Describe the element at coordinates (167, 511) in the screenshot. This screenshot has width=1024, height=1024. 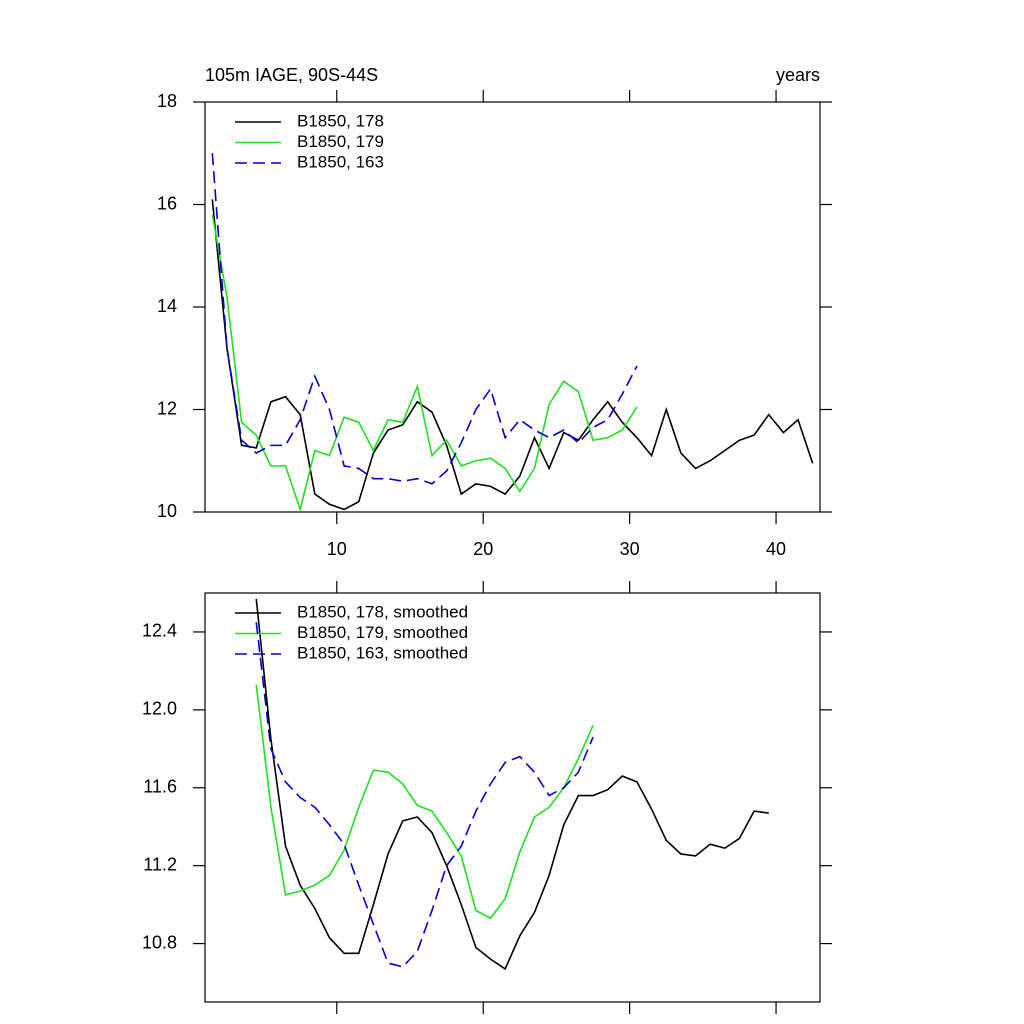
I see `y-tick-label: 10` at that location.